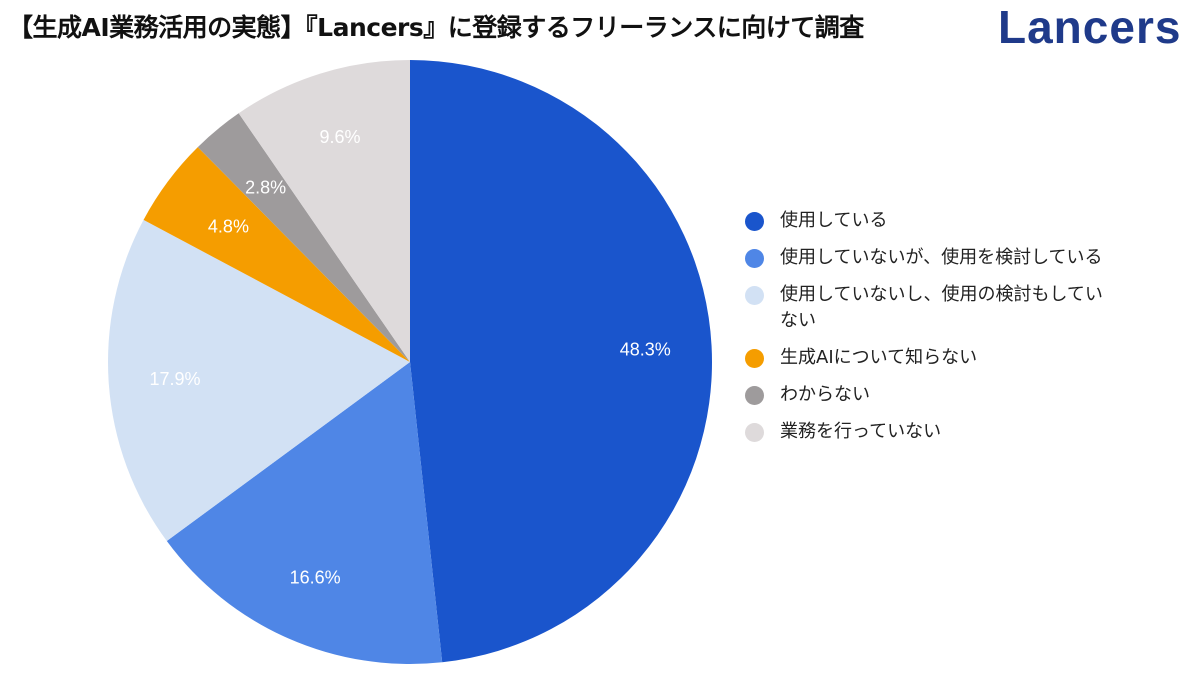  Describe the element at coordinates (879, 357) in the screenshot. I see `legend-label: 生成AIについて知らない` at that location.